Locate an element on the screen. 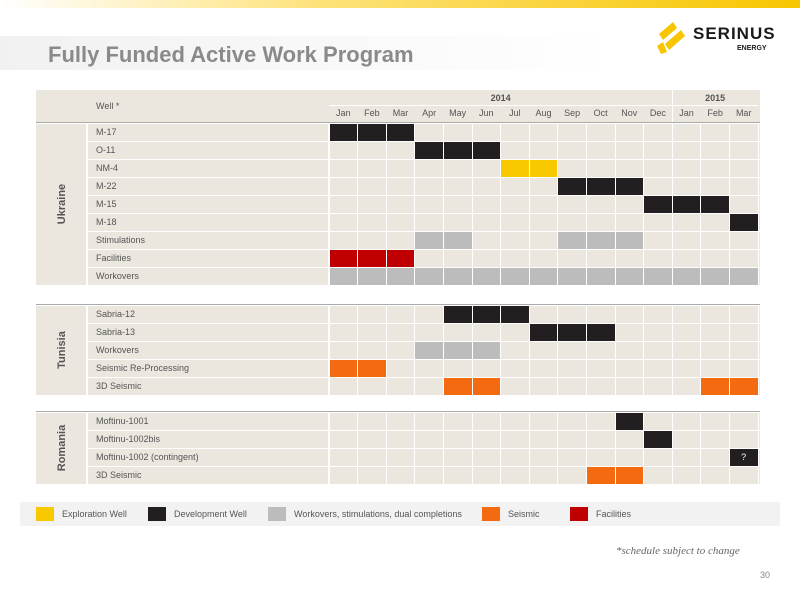 The width and height of the screenshot is (800, 600). title-band is located at coordinates (307, 53).